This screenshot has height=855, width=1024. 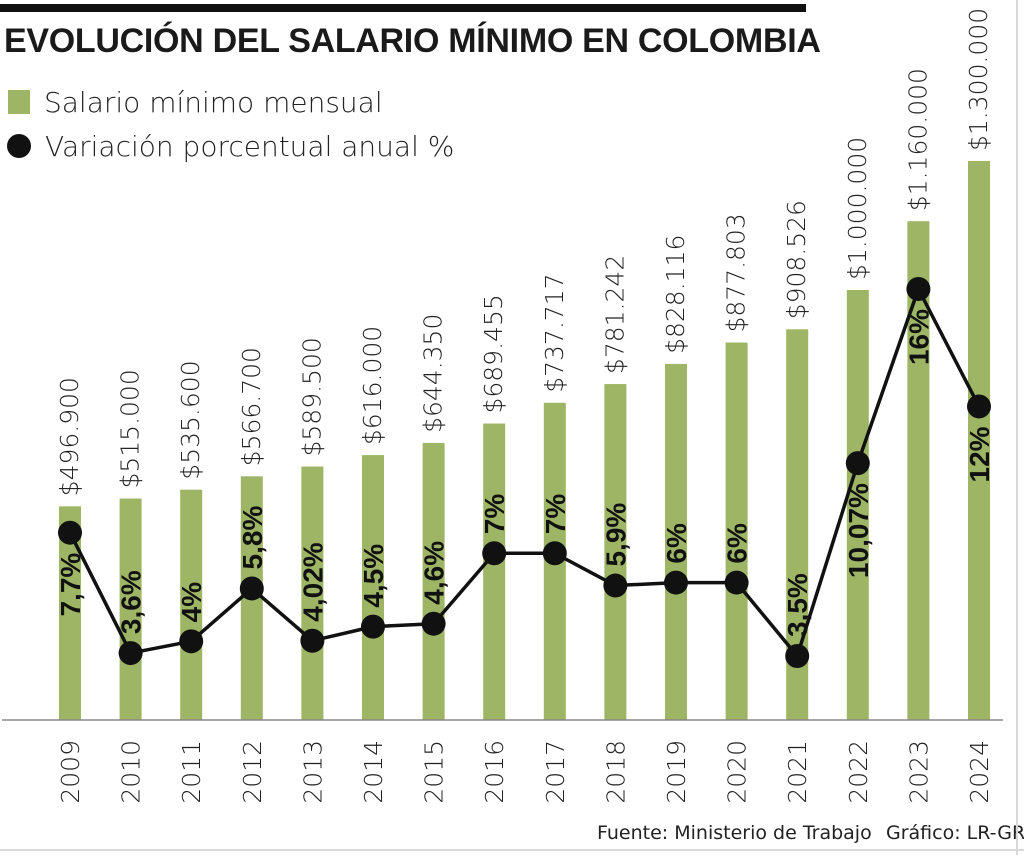 I want to click on bar-2018, so click(x=615, y=552).